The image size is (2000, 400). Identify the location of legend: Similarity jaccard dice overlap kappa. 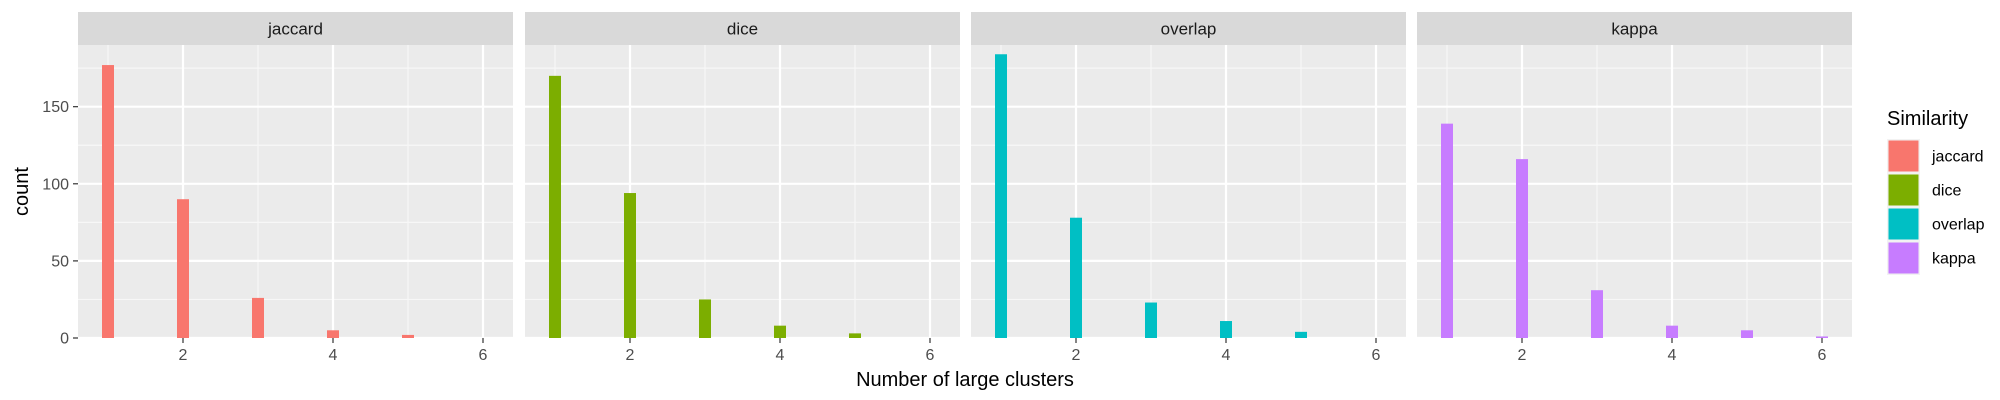
(1936, 191).